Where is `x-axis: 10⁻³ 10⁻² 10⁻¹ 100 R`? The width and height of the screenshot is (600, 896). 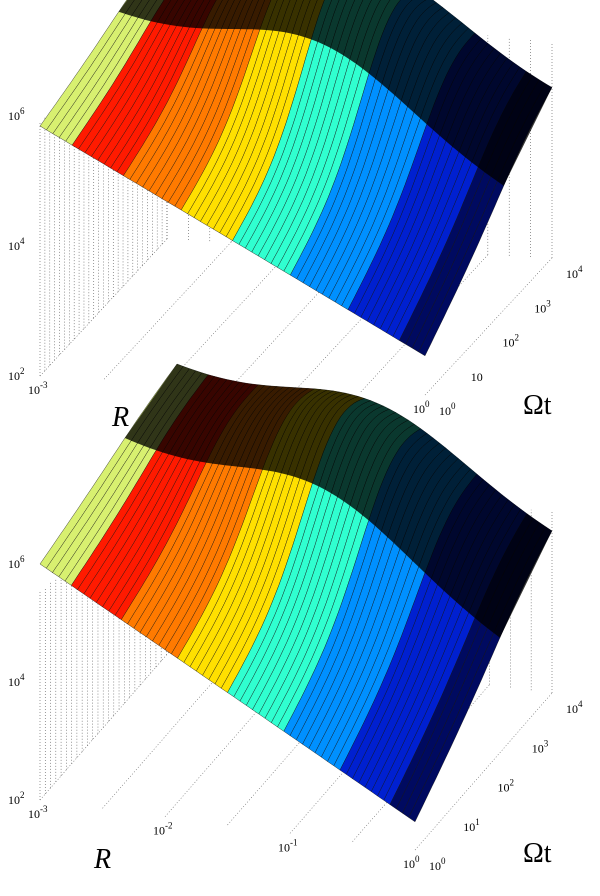
x-axis: 10⁻³ 10⁻² 10⁻¹ 100 R is located at coordinates (224, 839).